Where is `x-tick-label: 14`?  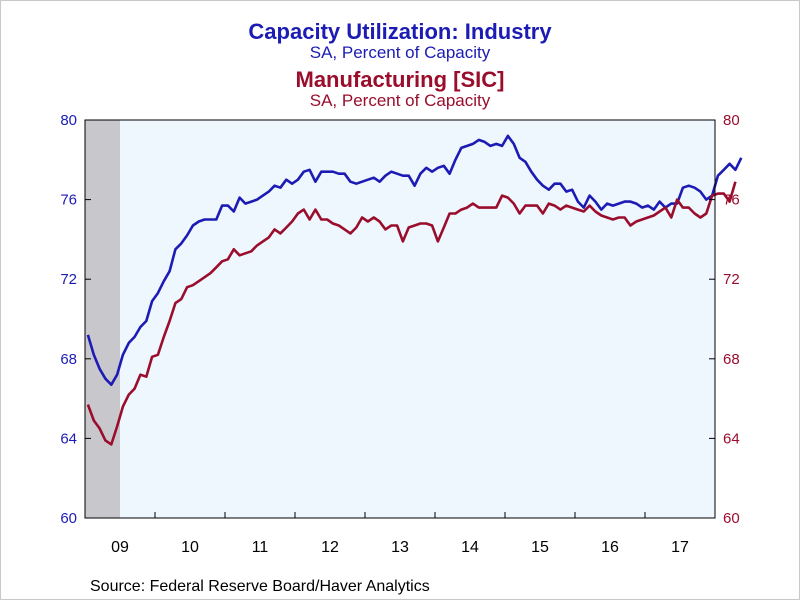
x-tick-label: 14 is located at coordinates (470, 547).